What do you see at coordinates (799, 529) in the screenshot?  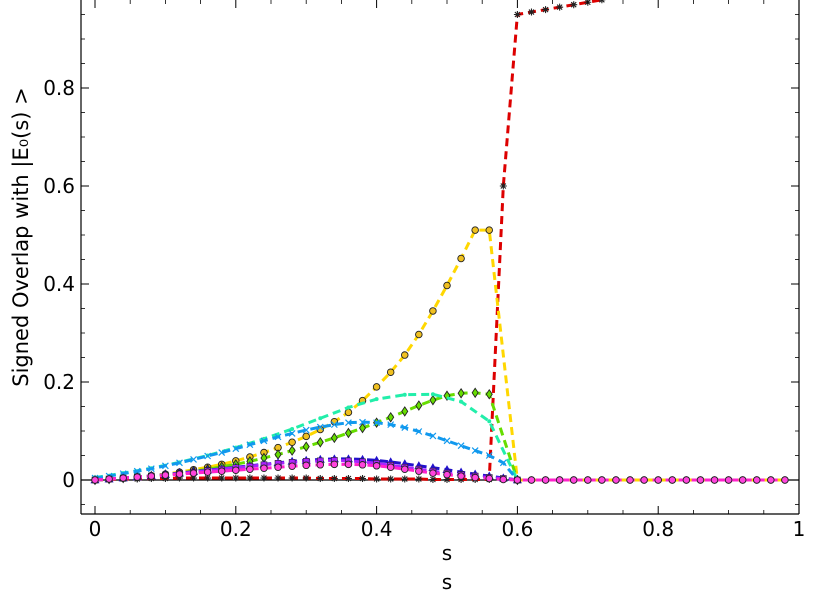 I see `x-tick-label: 1` at bounding box center [799, 529].